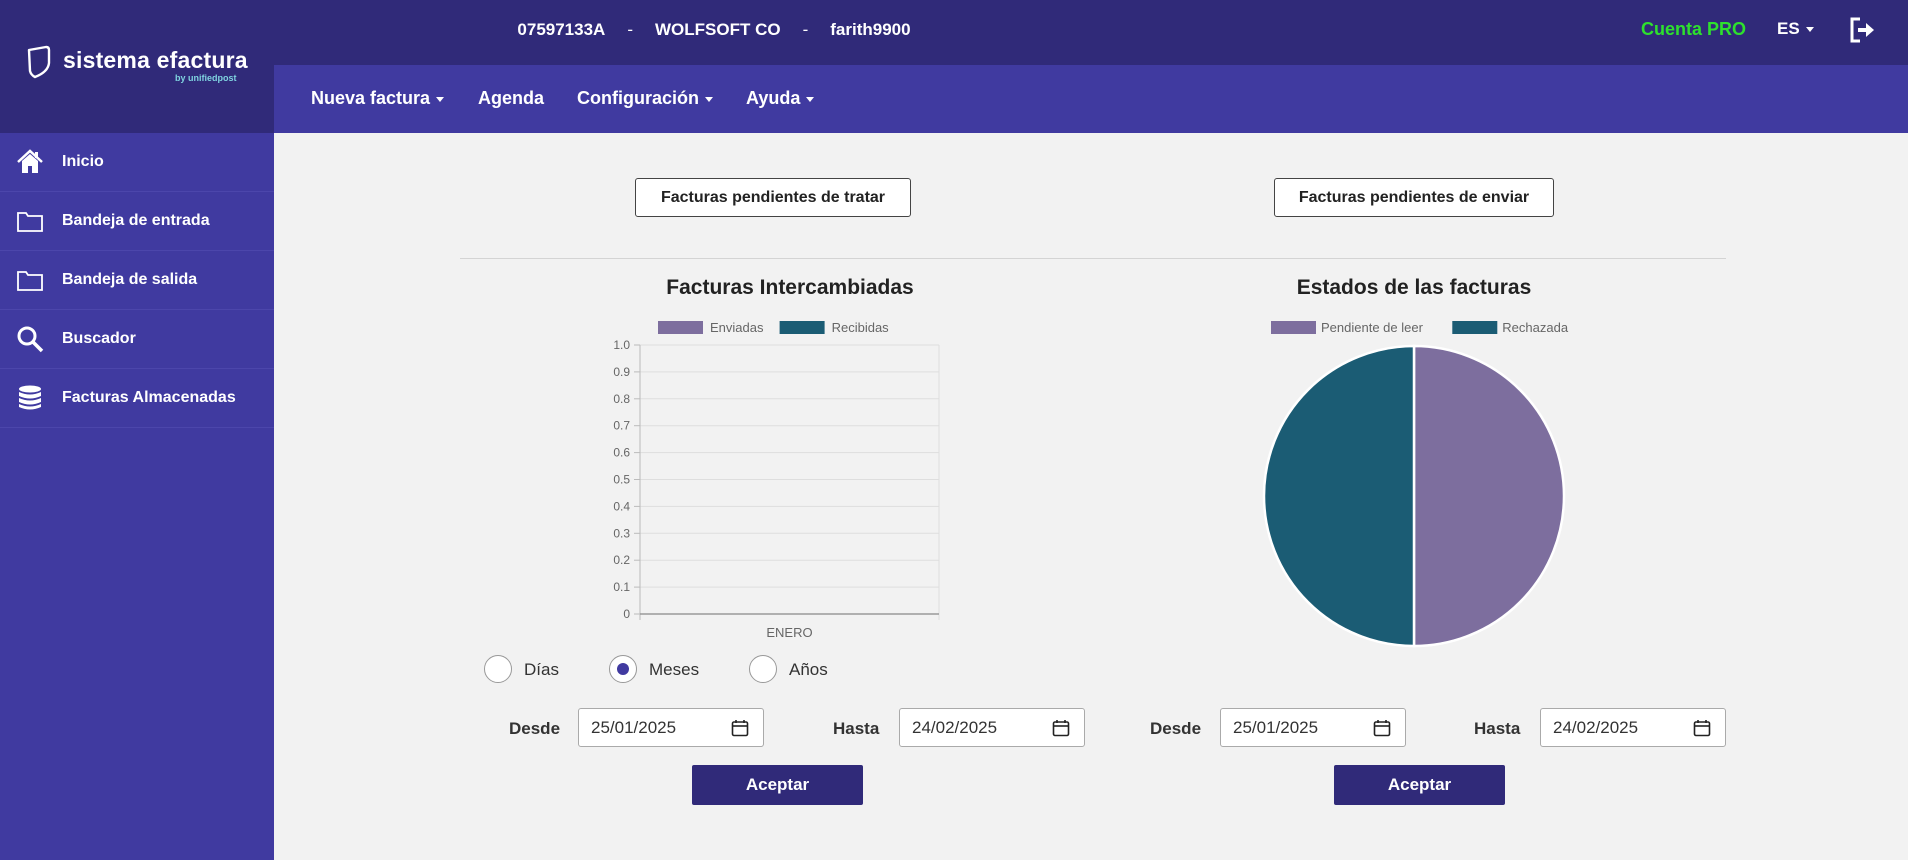  I want to click on legend-label: Rechazada, so click(1535, 327).